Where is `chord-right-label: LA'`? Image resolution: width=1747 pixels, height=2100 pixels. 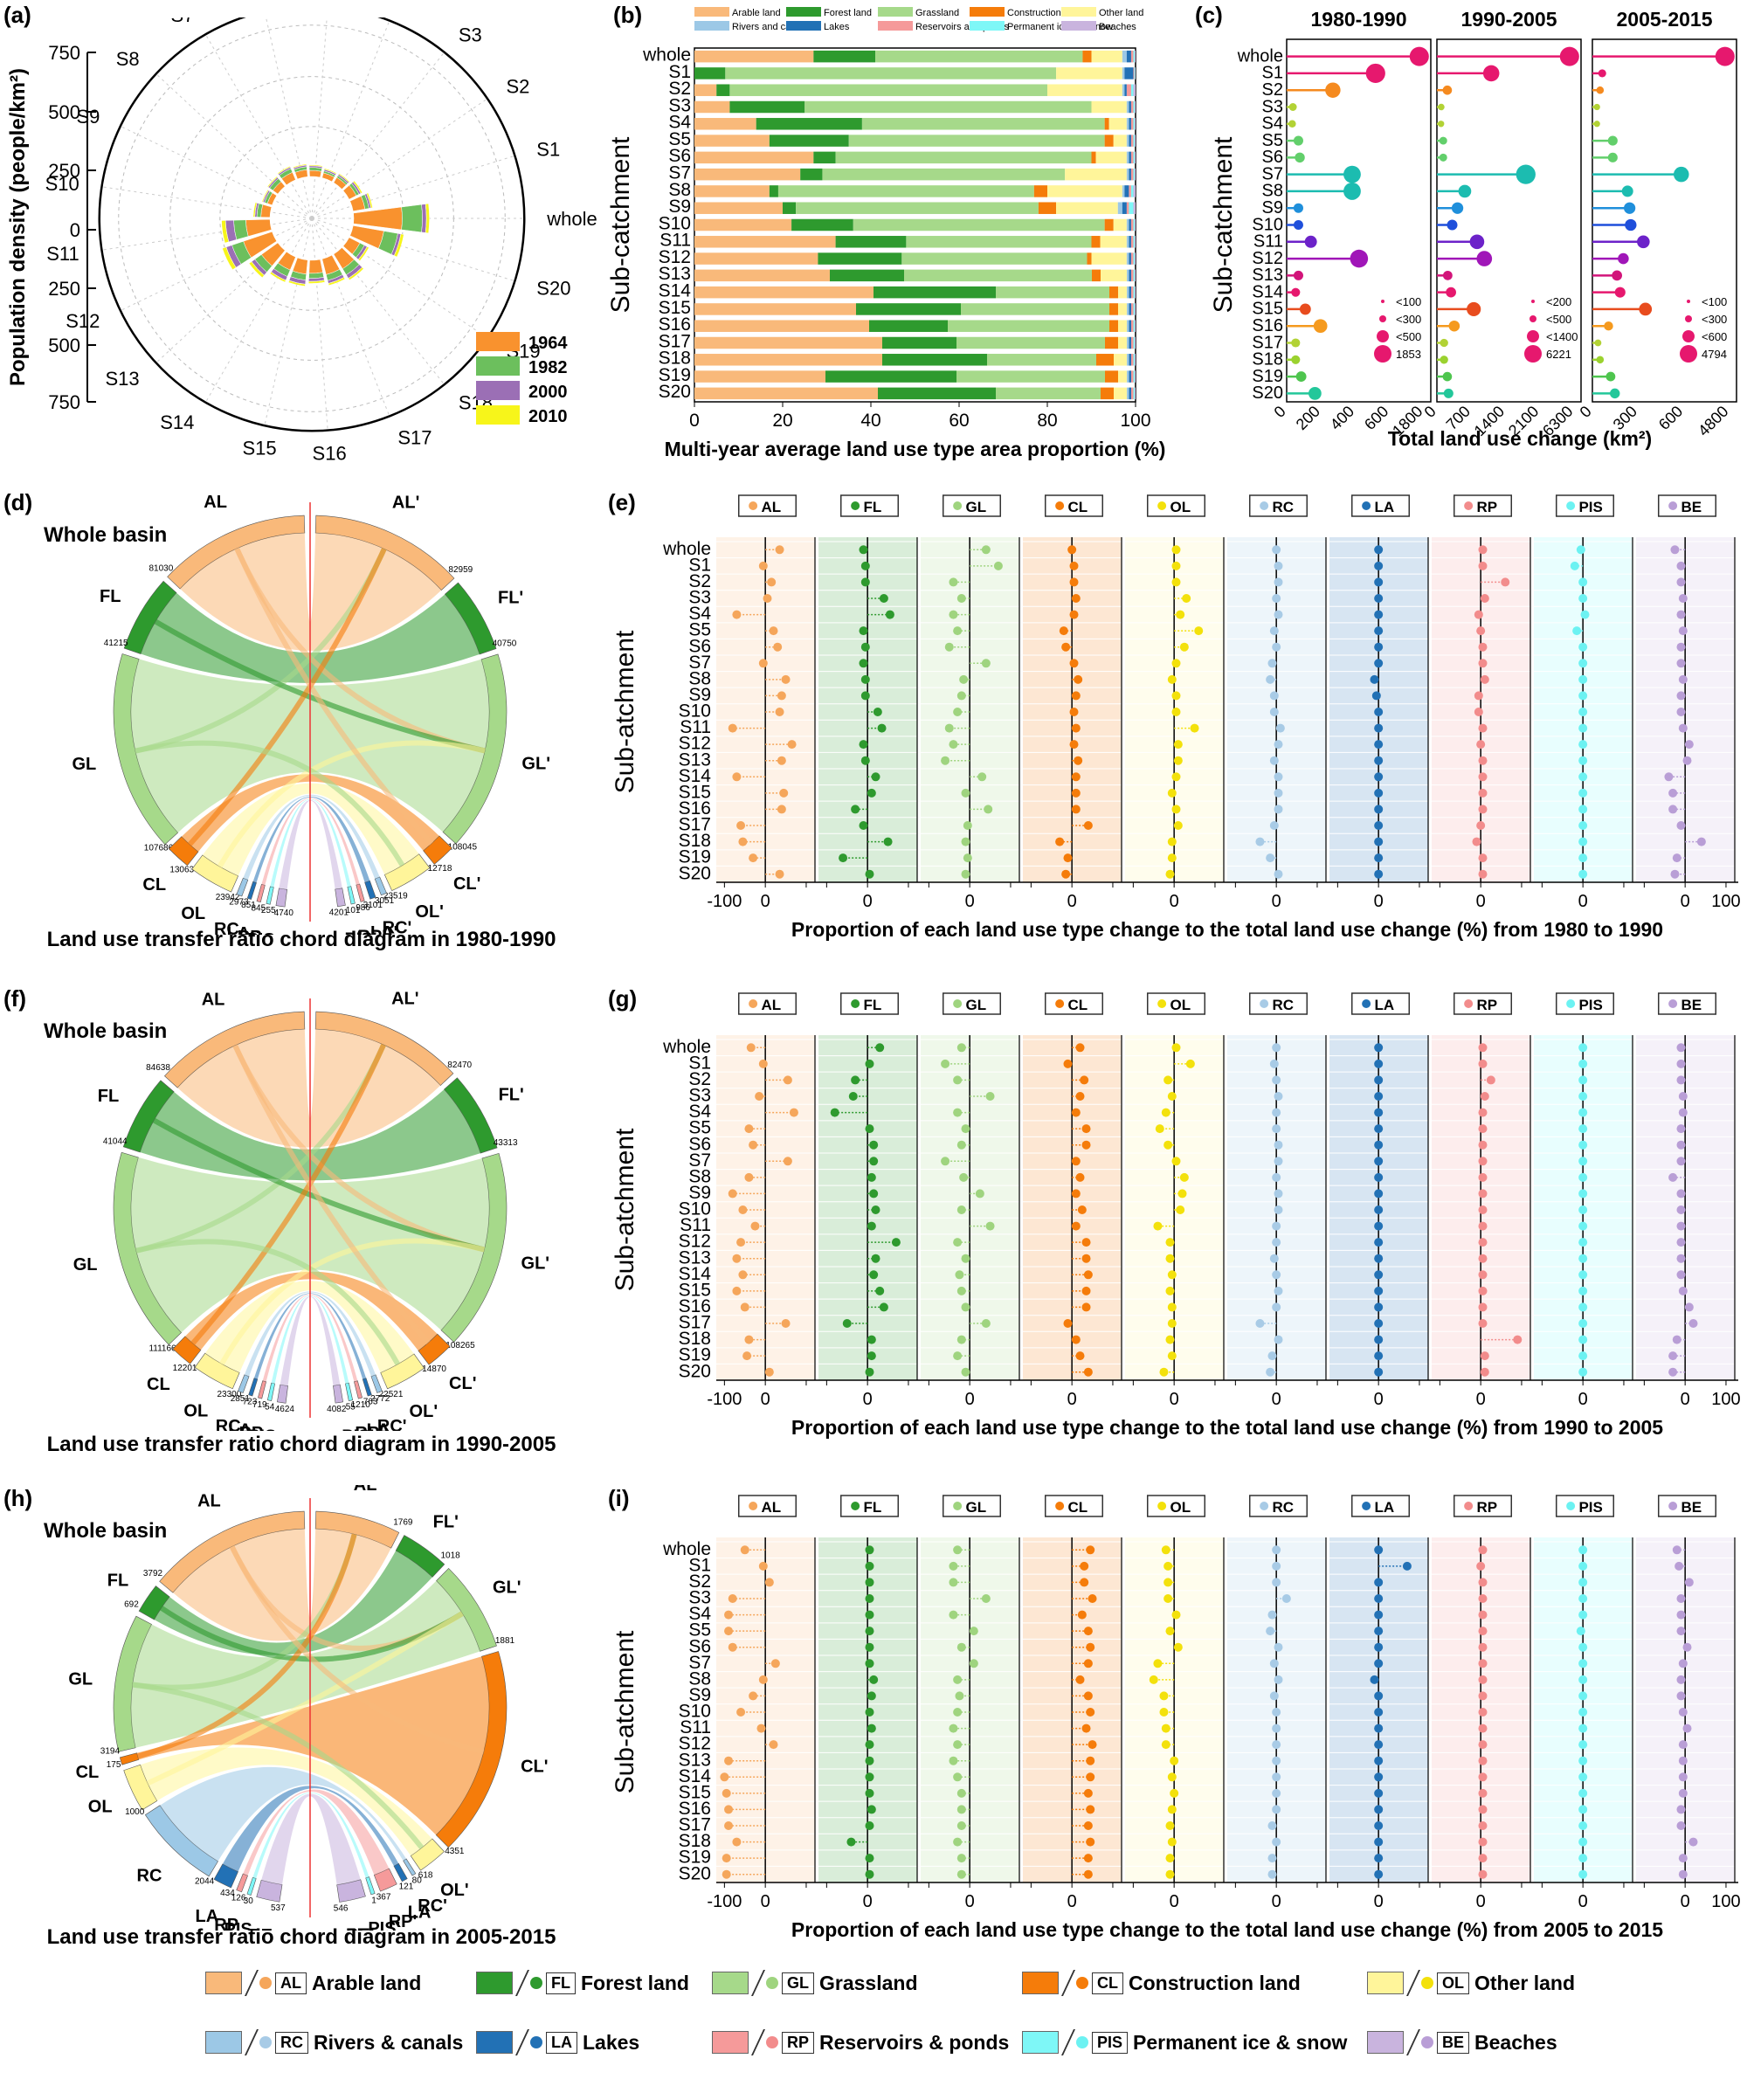 chord-right-label: LA' is located at coordinates (380, 1426).